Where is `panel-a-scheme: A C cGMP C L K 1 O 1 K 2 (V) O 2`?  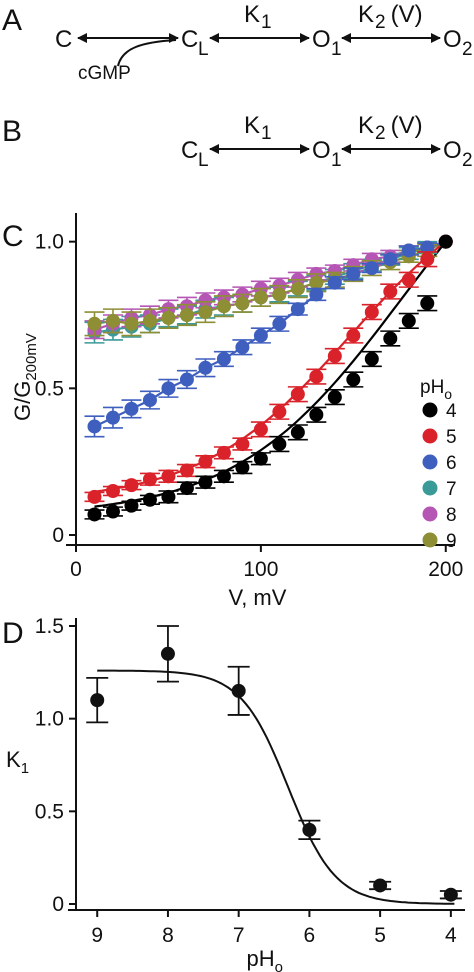 panel-a-scheme: A C cGMP C L K 1 O 1 K 2 (V) O 2 is located at coordinates (237, 42).